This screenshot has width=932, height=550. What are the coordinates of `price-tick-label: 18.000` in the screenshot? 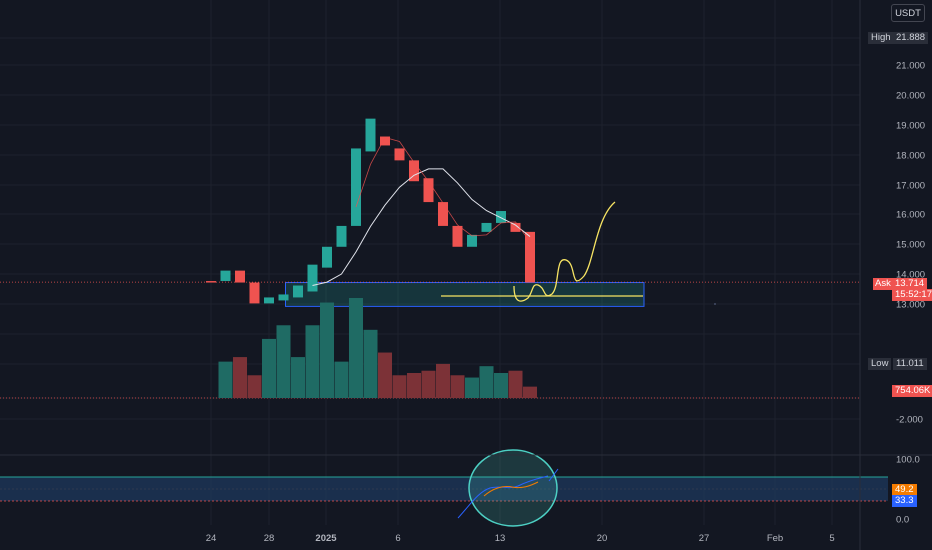 It's located at (910, 156).